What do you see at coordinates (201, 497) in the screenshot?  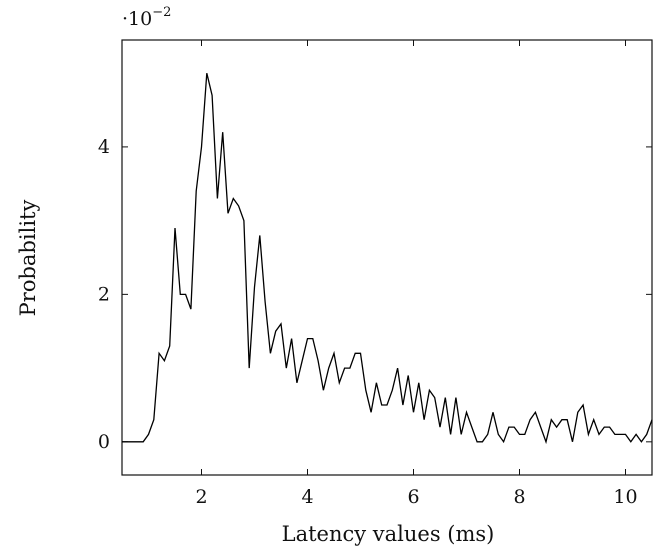 I see `x-tick-label: 2` at bounding box center [201, 497].